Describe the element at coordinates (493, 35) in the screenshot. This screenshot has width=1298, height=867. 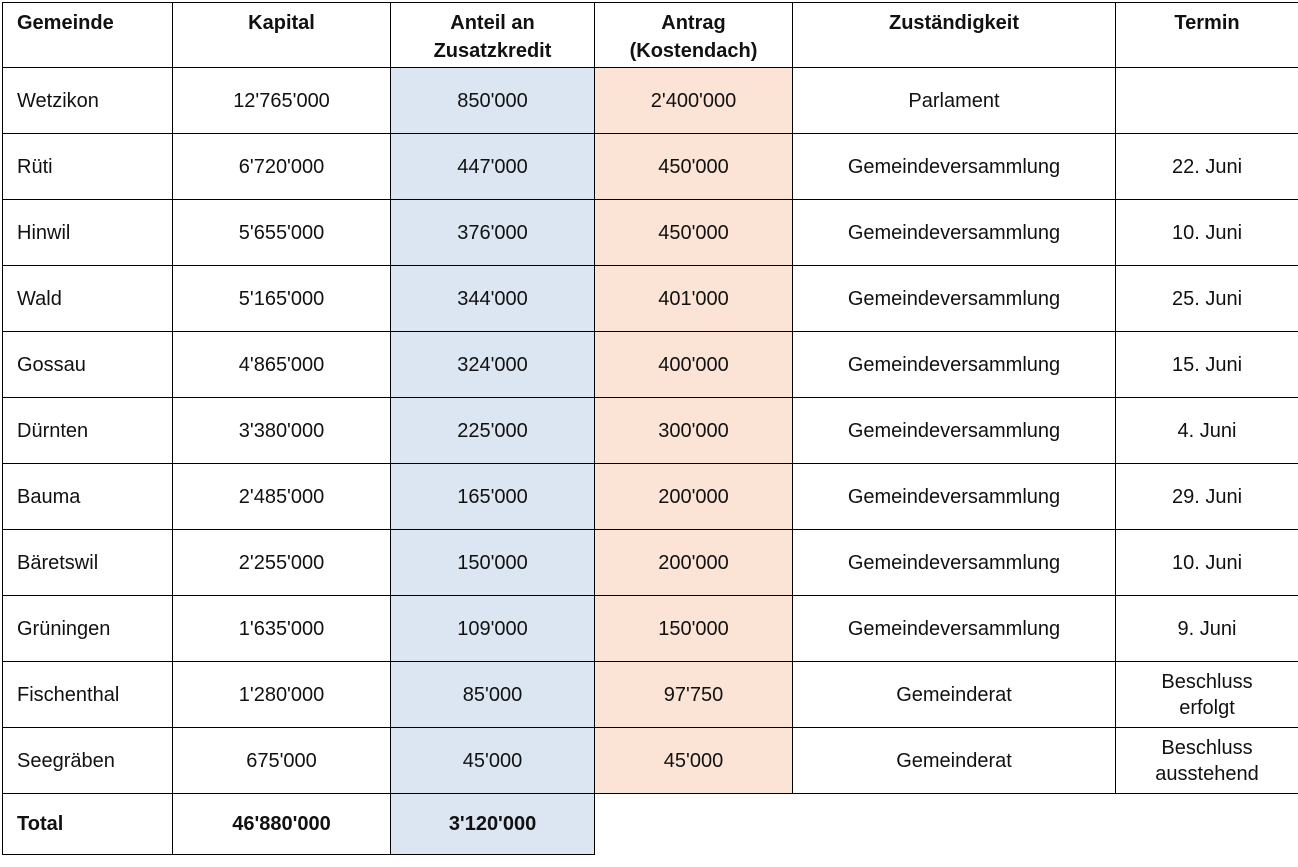
I see `col-header-anteil: Anteil an Zusatzkredit` at that location.